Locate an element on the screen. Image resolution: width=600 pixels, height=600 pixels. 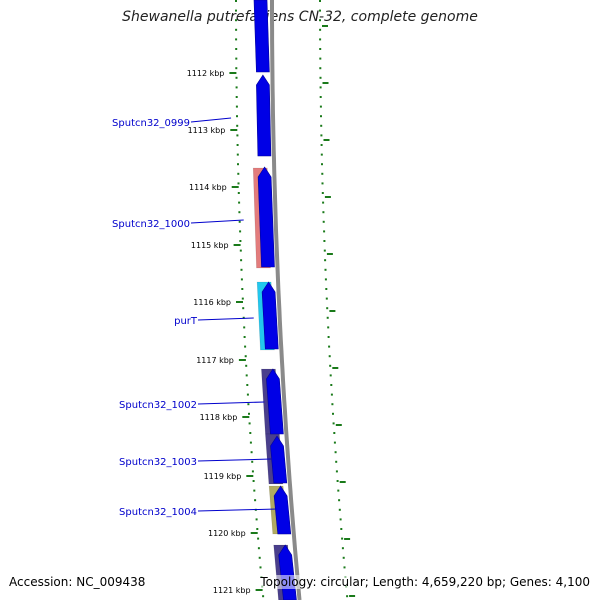
gene-label: purT is located at coordinates (186, 321).